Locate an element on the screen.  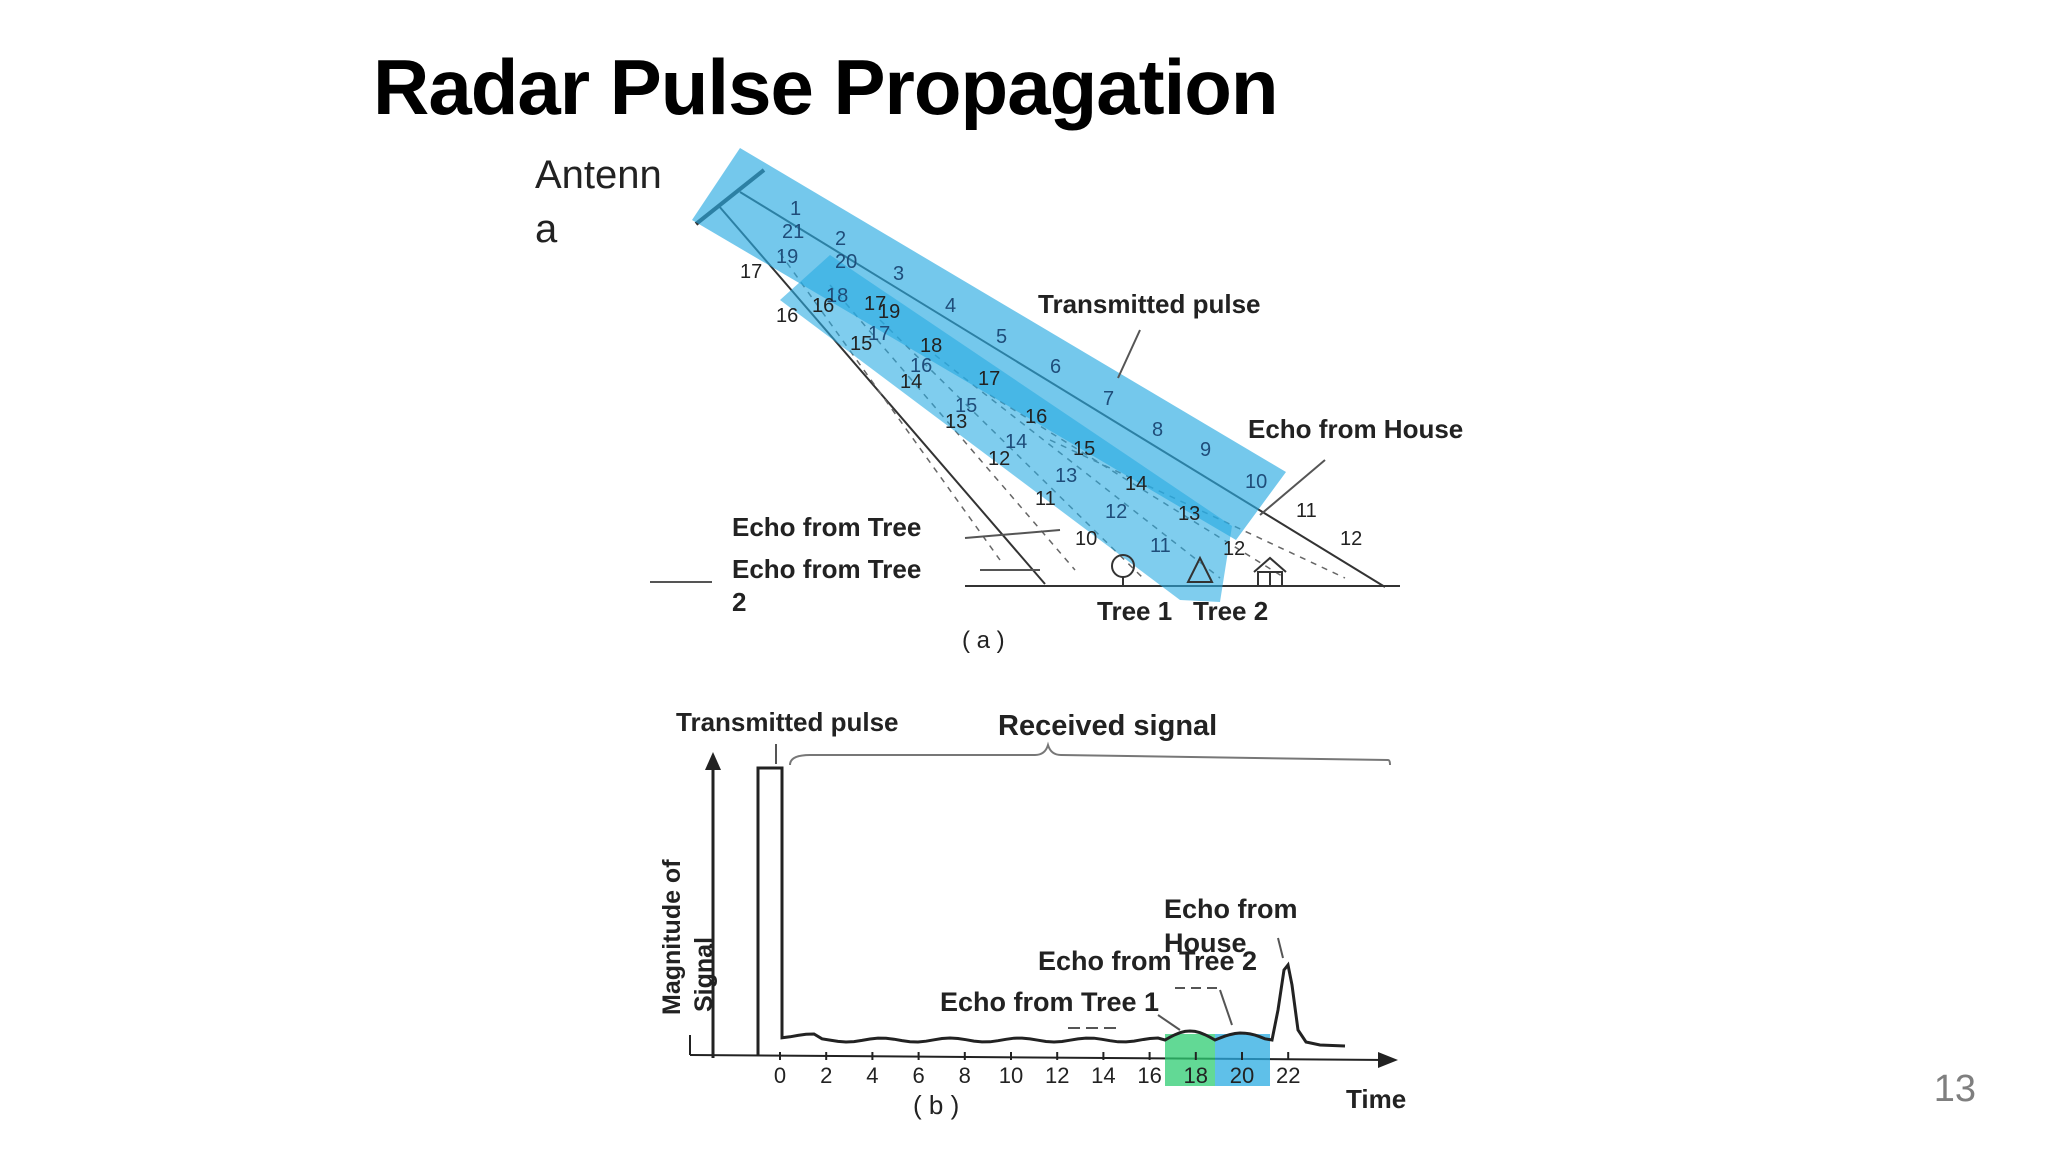
echo-tree2-highlight is located at coordinates (1006, 428).